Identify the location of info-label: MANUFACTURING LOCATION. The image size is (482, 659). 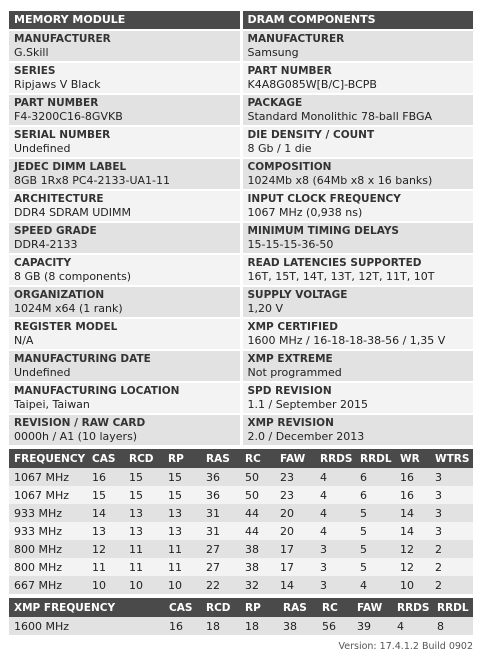
(97, 391).